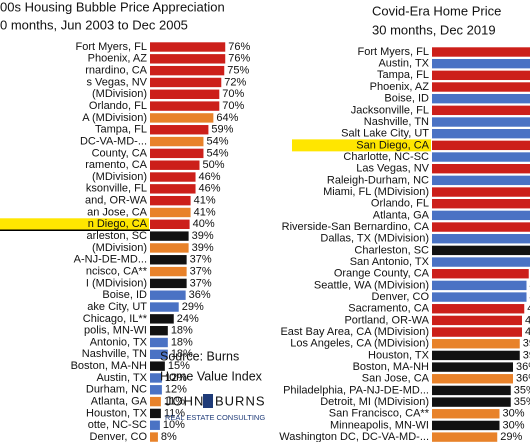 Image resolution: width=530 pixels, height=442 pixels. What do you see at coordinates (393, 52) in the screenshot?
I see `category-label: Fort Myers, FL` at bounding box center [393, 52].